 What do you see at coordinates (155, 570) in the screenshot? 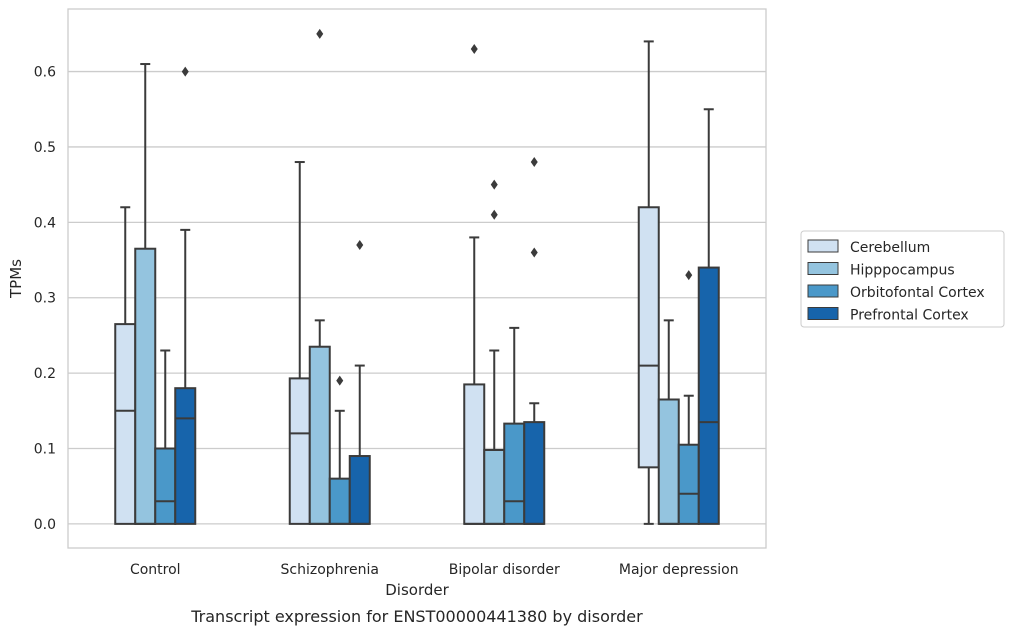
I see `x-tick-label: Control` at bounding box center [155, 570].